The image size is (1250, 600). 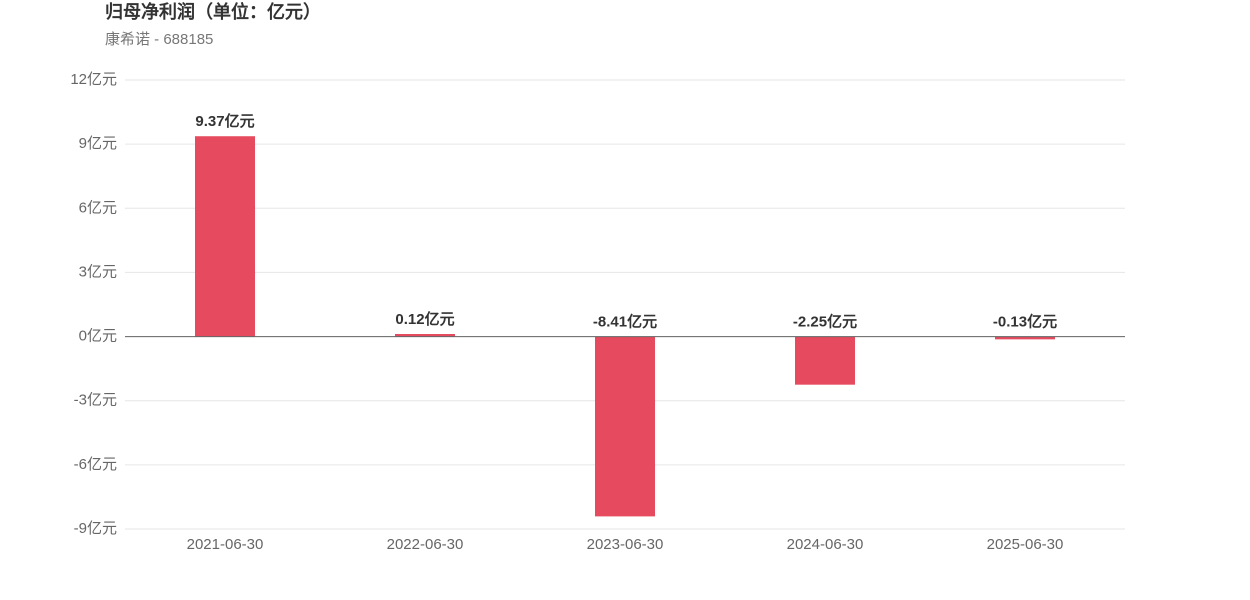 I want to click on y-tick-label: -6亿元, so click(x=95, y=464).